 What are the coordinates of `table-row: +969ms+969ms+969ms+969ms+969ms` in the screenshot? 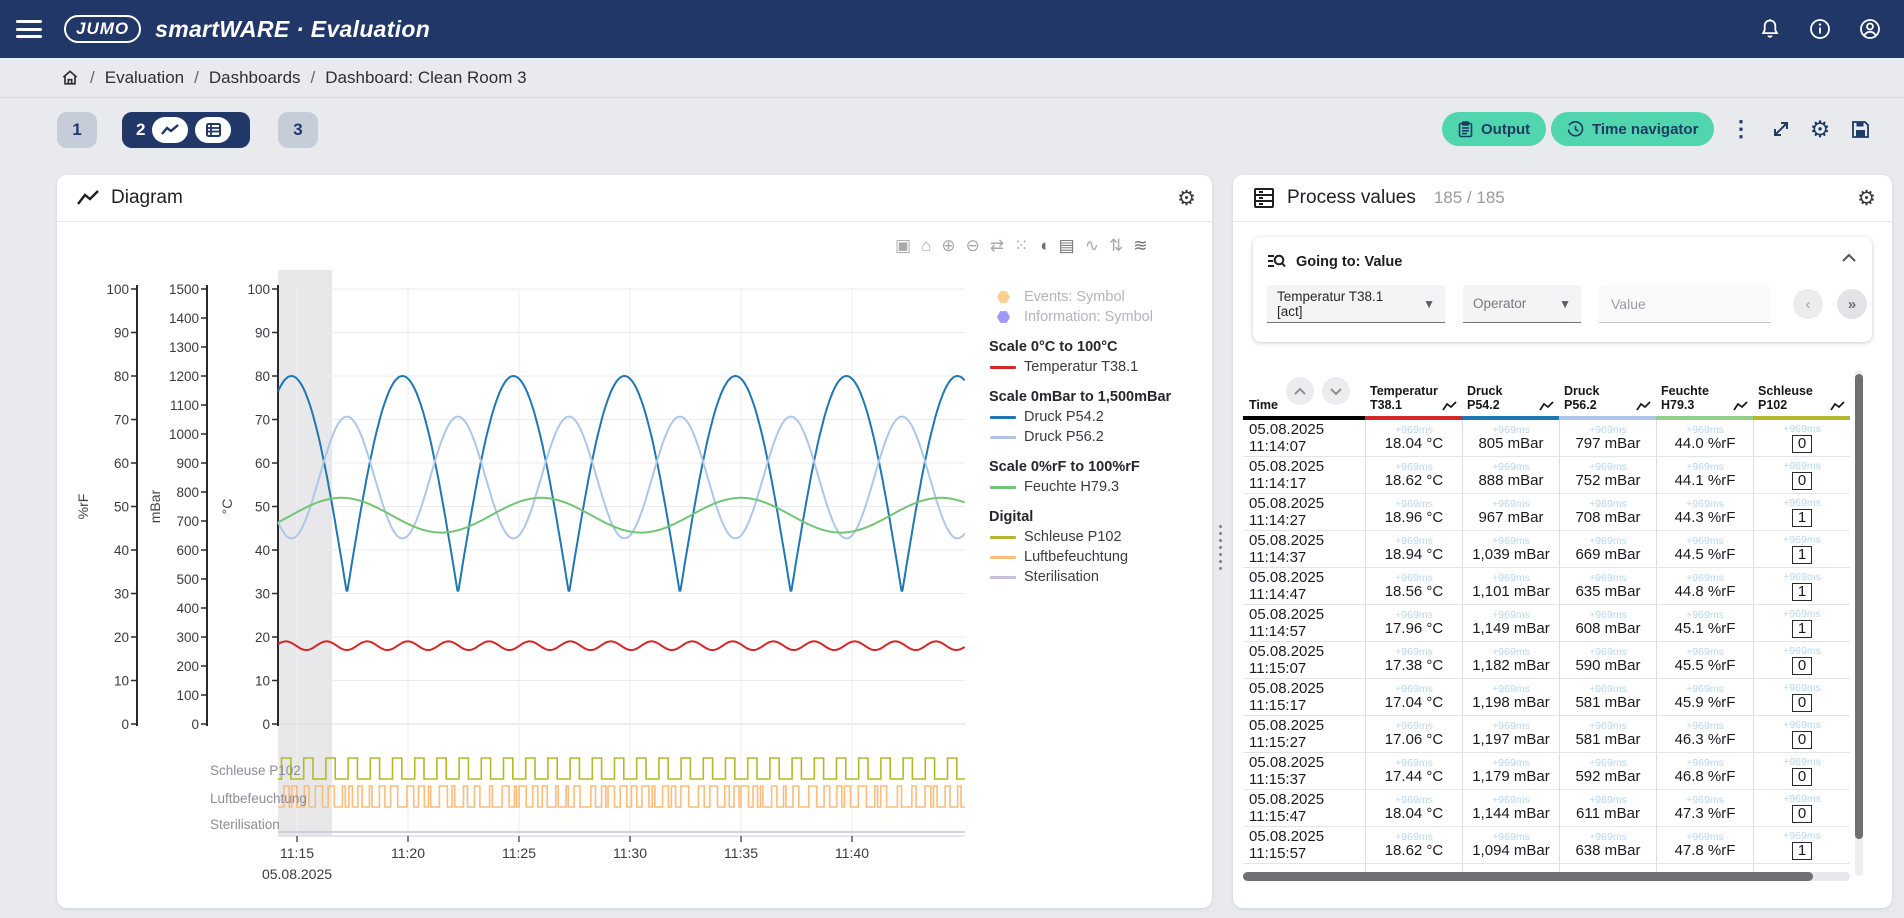 It's located at (1546, 870).